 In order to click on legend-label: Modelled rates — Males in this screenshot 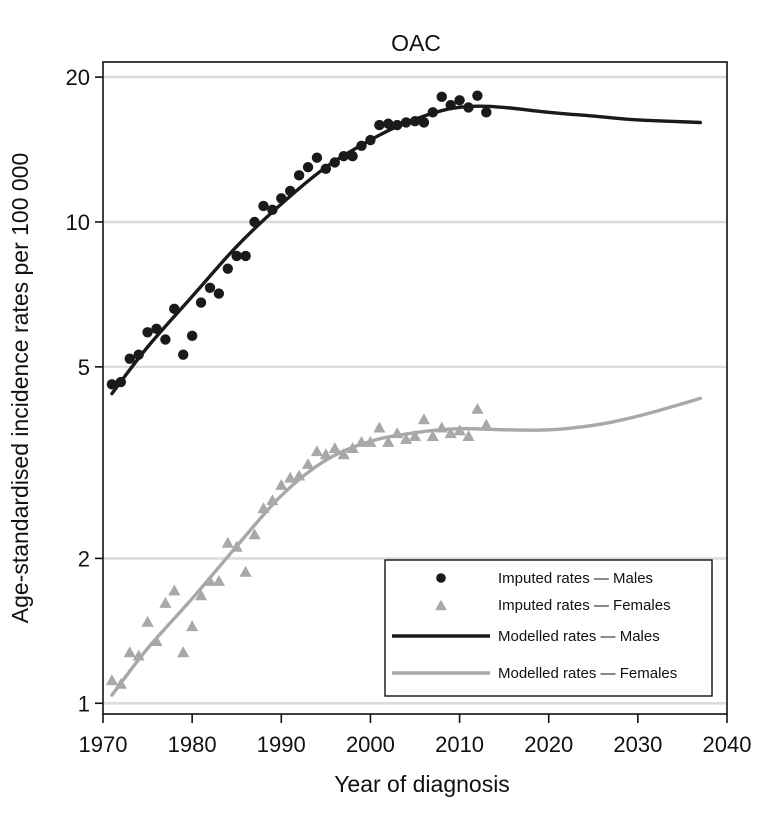, I will do `click(579, 636)`.